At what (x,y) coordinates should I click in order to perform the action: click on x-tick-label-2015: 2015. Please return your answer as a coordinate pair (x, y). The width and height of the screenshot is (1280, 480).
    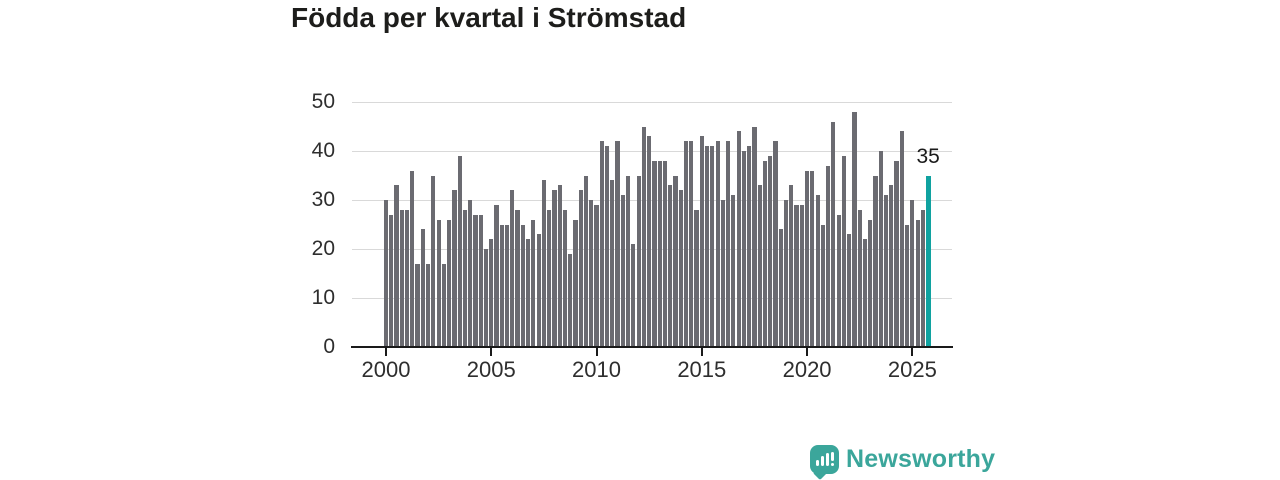
    Looking at the image, I should click on (702, 369).